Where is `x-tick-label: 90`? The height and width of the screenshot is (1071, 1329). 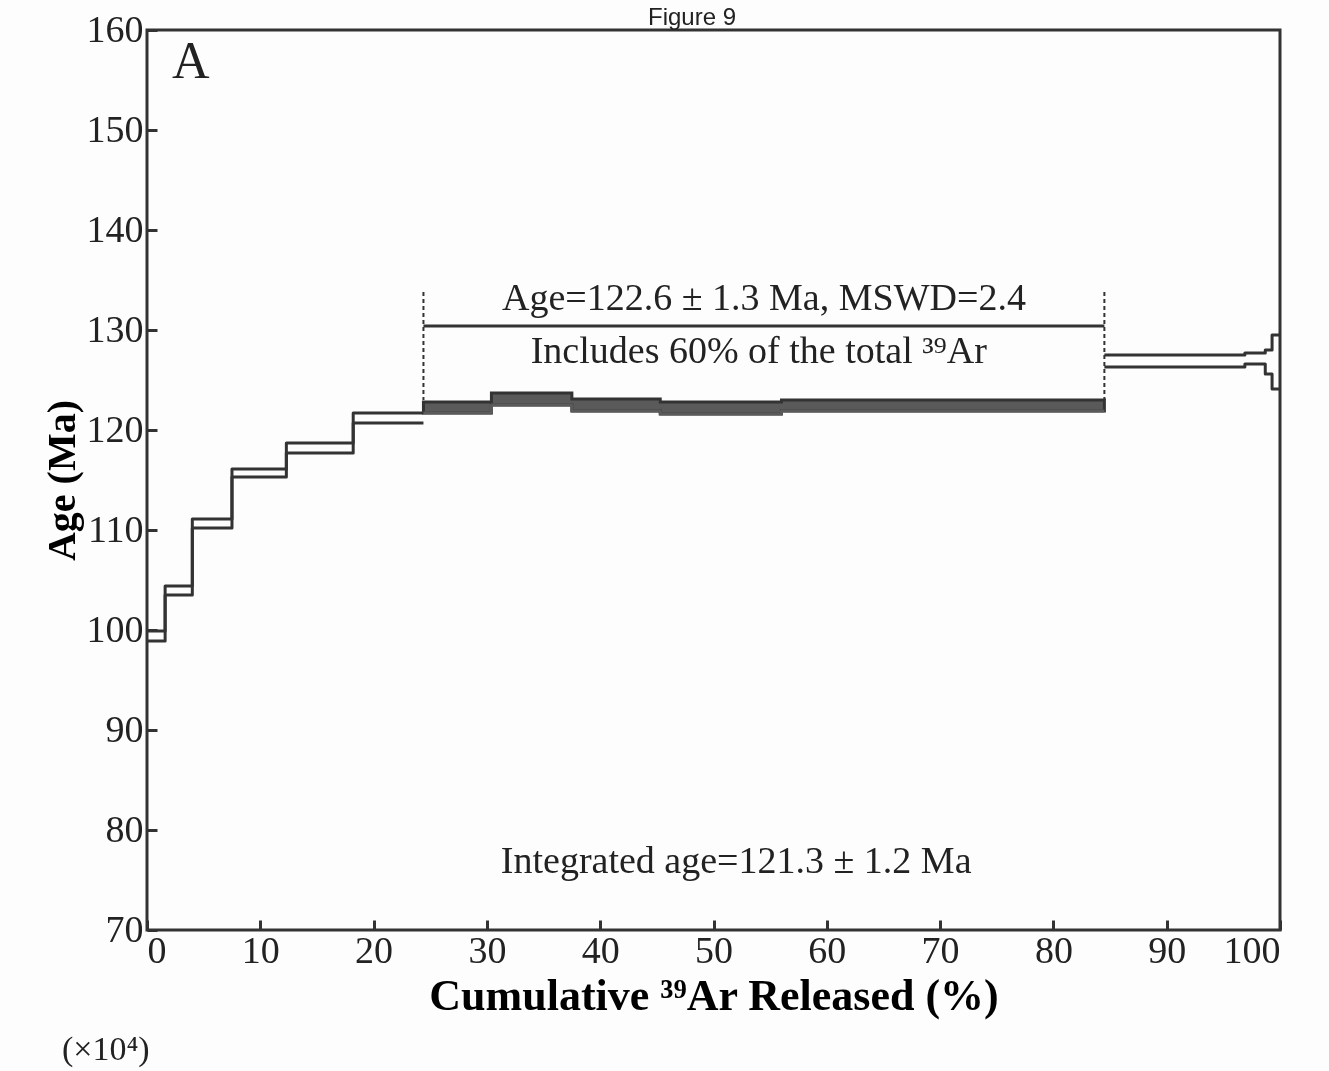
x-tick-label: 90 is located at coordinates (1167, 949).